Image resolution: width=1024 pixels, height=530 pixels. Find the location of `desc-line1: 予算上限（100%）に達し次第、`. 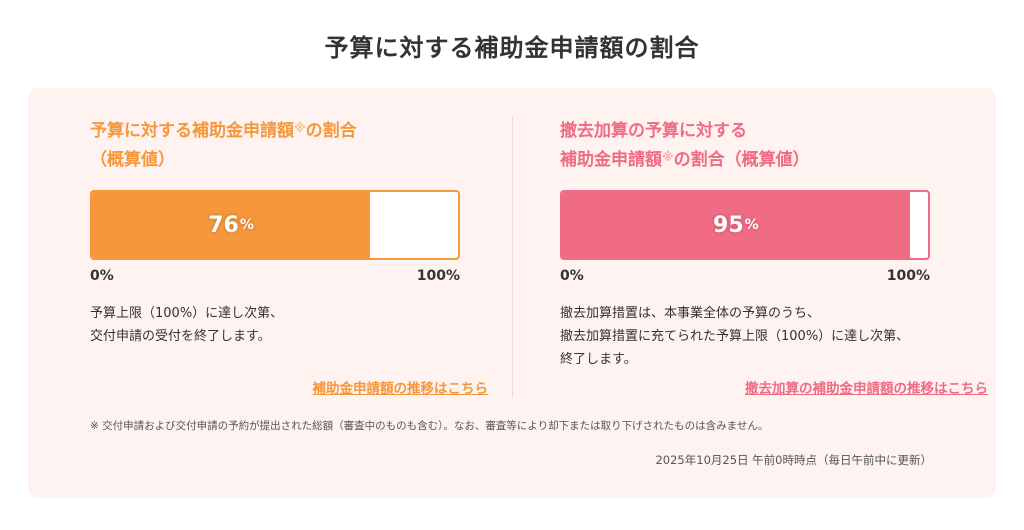

desc-line1: 予算上限（100%）に達し次第、 is located at coordinates (187, 313).